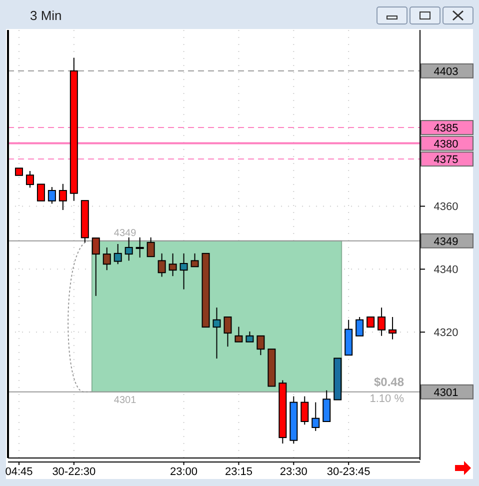 The height and width of the screenshot is (486, 479). I want to click on y-tick-label: 4340, so click(446, 270).